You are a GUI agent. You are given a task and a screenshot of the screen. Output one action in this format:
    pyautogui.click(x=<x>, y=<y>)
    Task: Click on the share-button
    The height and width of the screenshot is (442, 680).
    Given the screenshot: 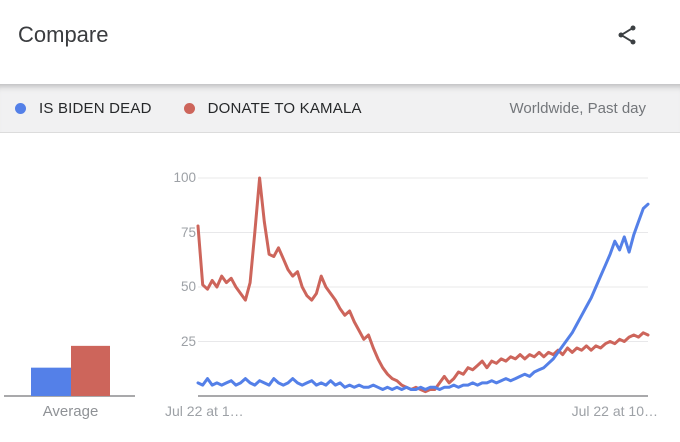 What is the action you would take?
    pyautogui.click(x=627, y=35)
    